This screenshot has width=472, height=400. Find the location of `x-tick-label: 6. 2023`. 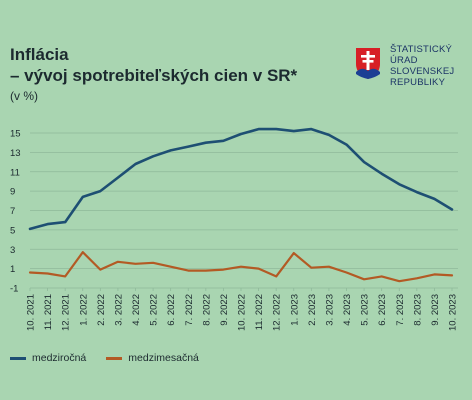

x-tick-label: 6. 2023 is located at coordinates (382, 310).